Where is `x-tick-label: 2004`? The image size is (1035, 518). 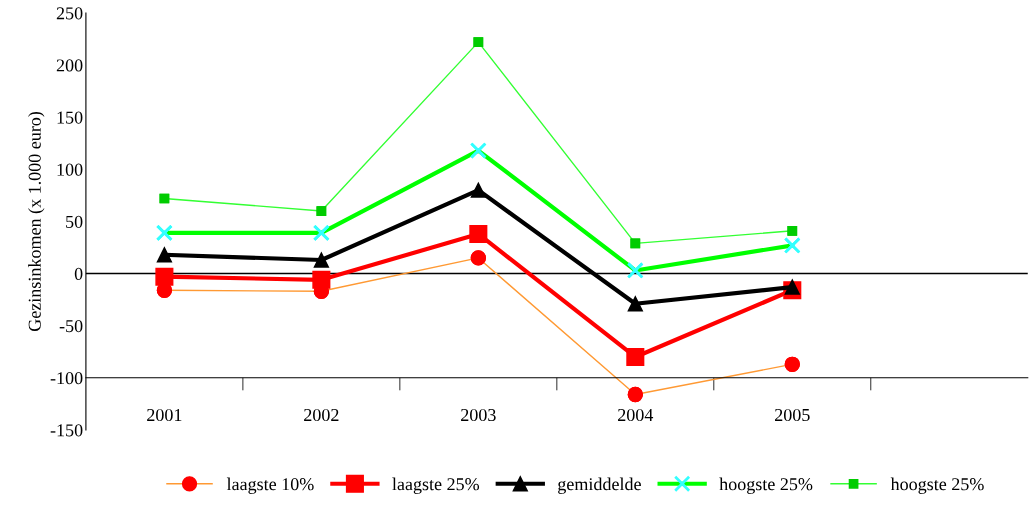
x-tick-label: 2004 is located at coordinates (636, 415).